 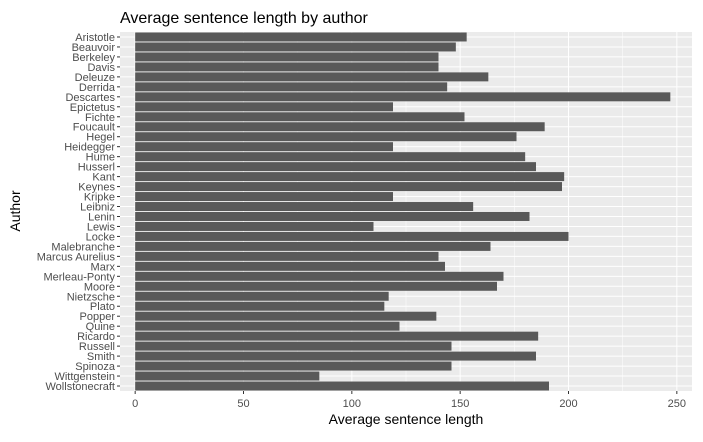 I want to click on y-tick-label: Descartes, so click(x=90, y=98).